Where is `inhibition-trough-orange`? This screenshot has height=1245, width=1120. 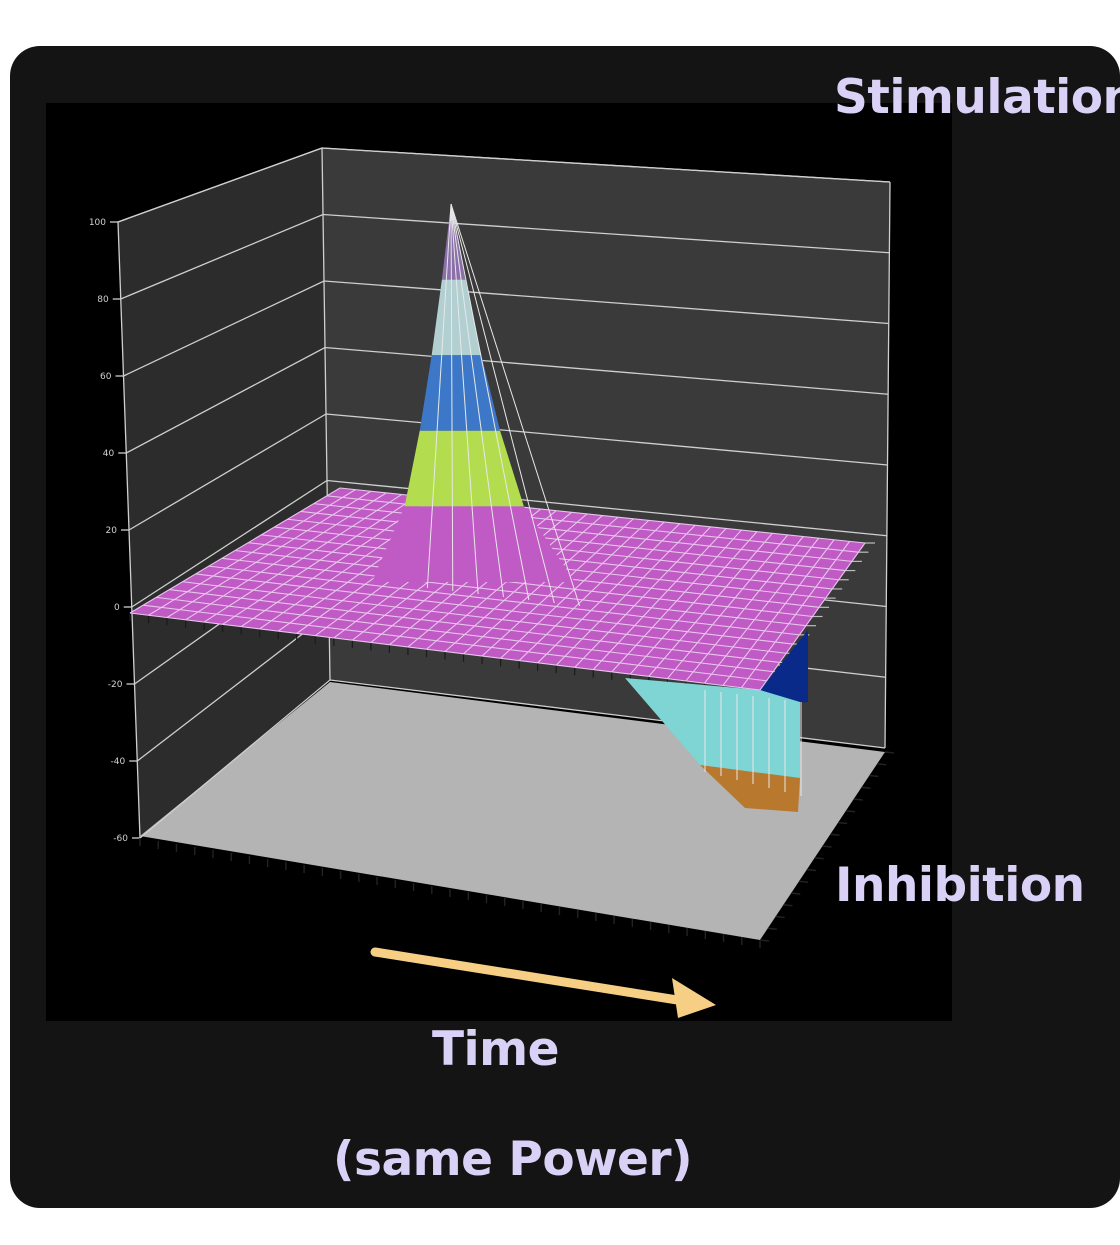
inhibition-trough-orange is located at coordinates (750, 788).